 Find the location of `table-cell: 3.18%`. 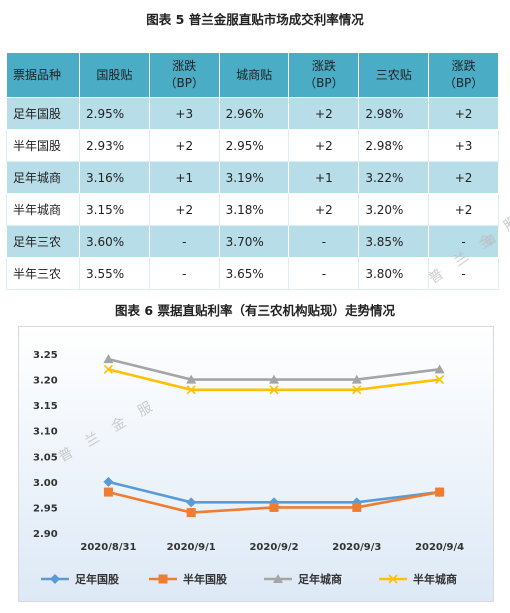

table-cell: 3.18% is located at coordinates (254, 209).